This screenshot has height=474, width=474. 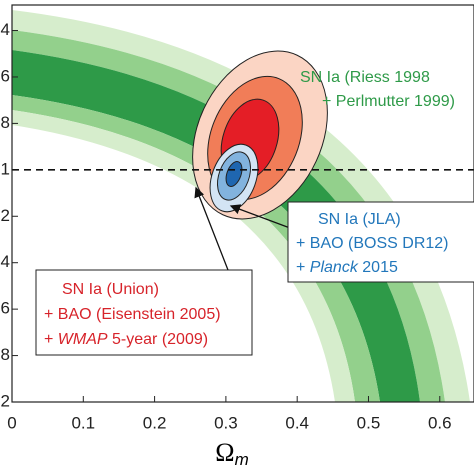 What do you see at coordinates (83, 422) in the screenshot?
I see `x-tick-label: 0.1` at bounding box center [83, 422].